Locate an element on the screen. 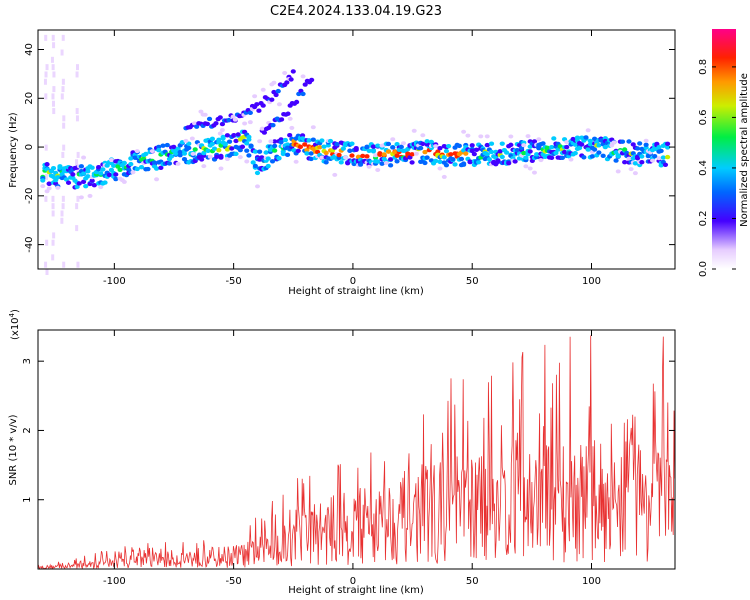 Image resolution: width=750 pixels, height=600 pixels. x-tick-label: -50 is located at coordinates (233, 581).